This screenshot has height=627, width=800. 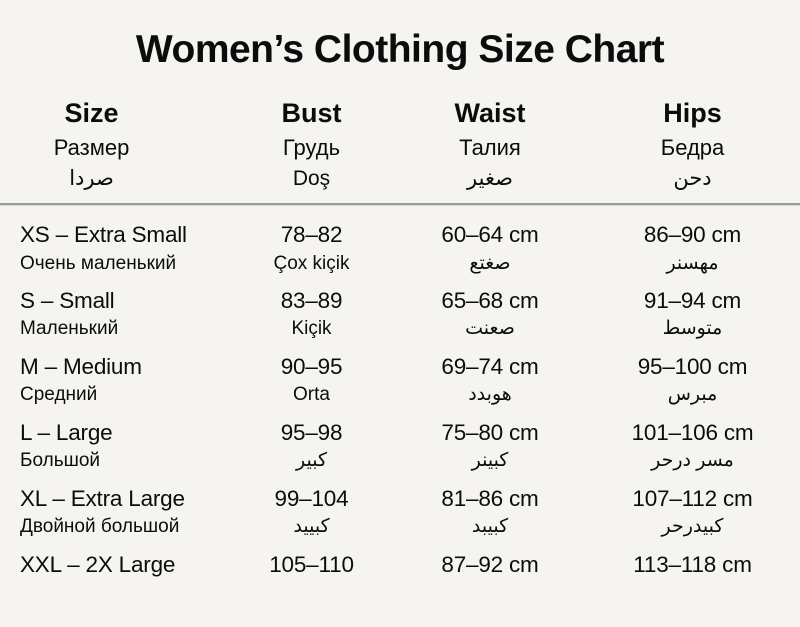 I want to click on column-header-size: Size Размер صردا, so click(x=114, y=144).